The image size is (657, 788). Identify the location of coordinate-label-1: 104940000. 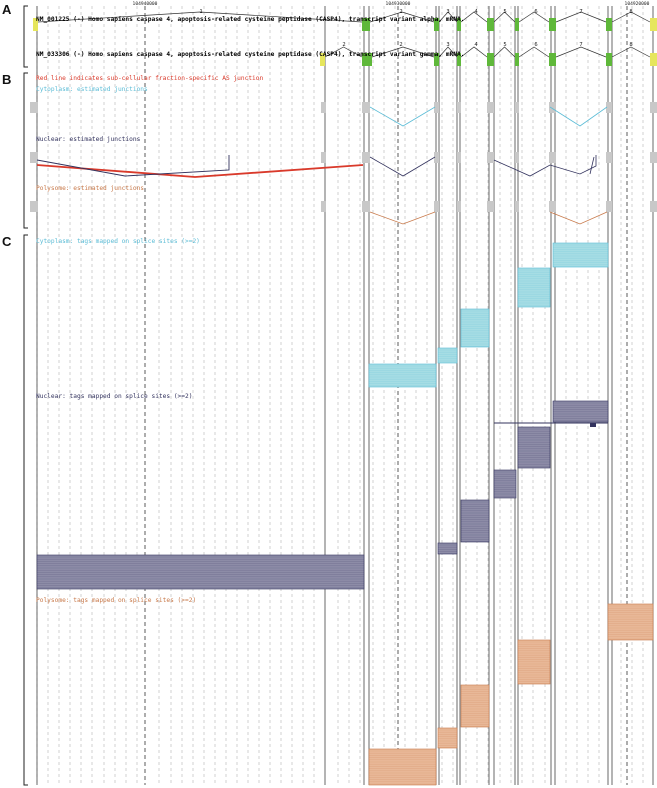
(145, 4).